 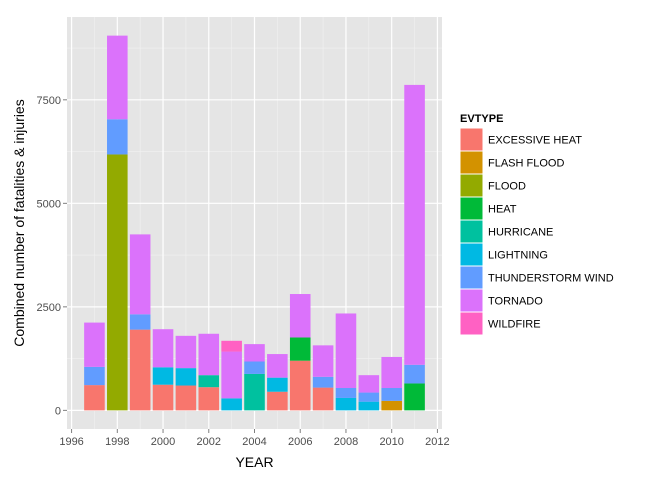 What do you see at coordinates (551, 279) in the screenshot?
I see `legend-label: THUNDERSTORM WIND` at bounding box center [551, 279].